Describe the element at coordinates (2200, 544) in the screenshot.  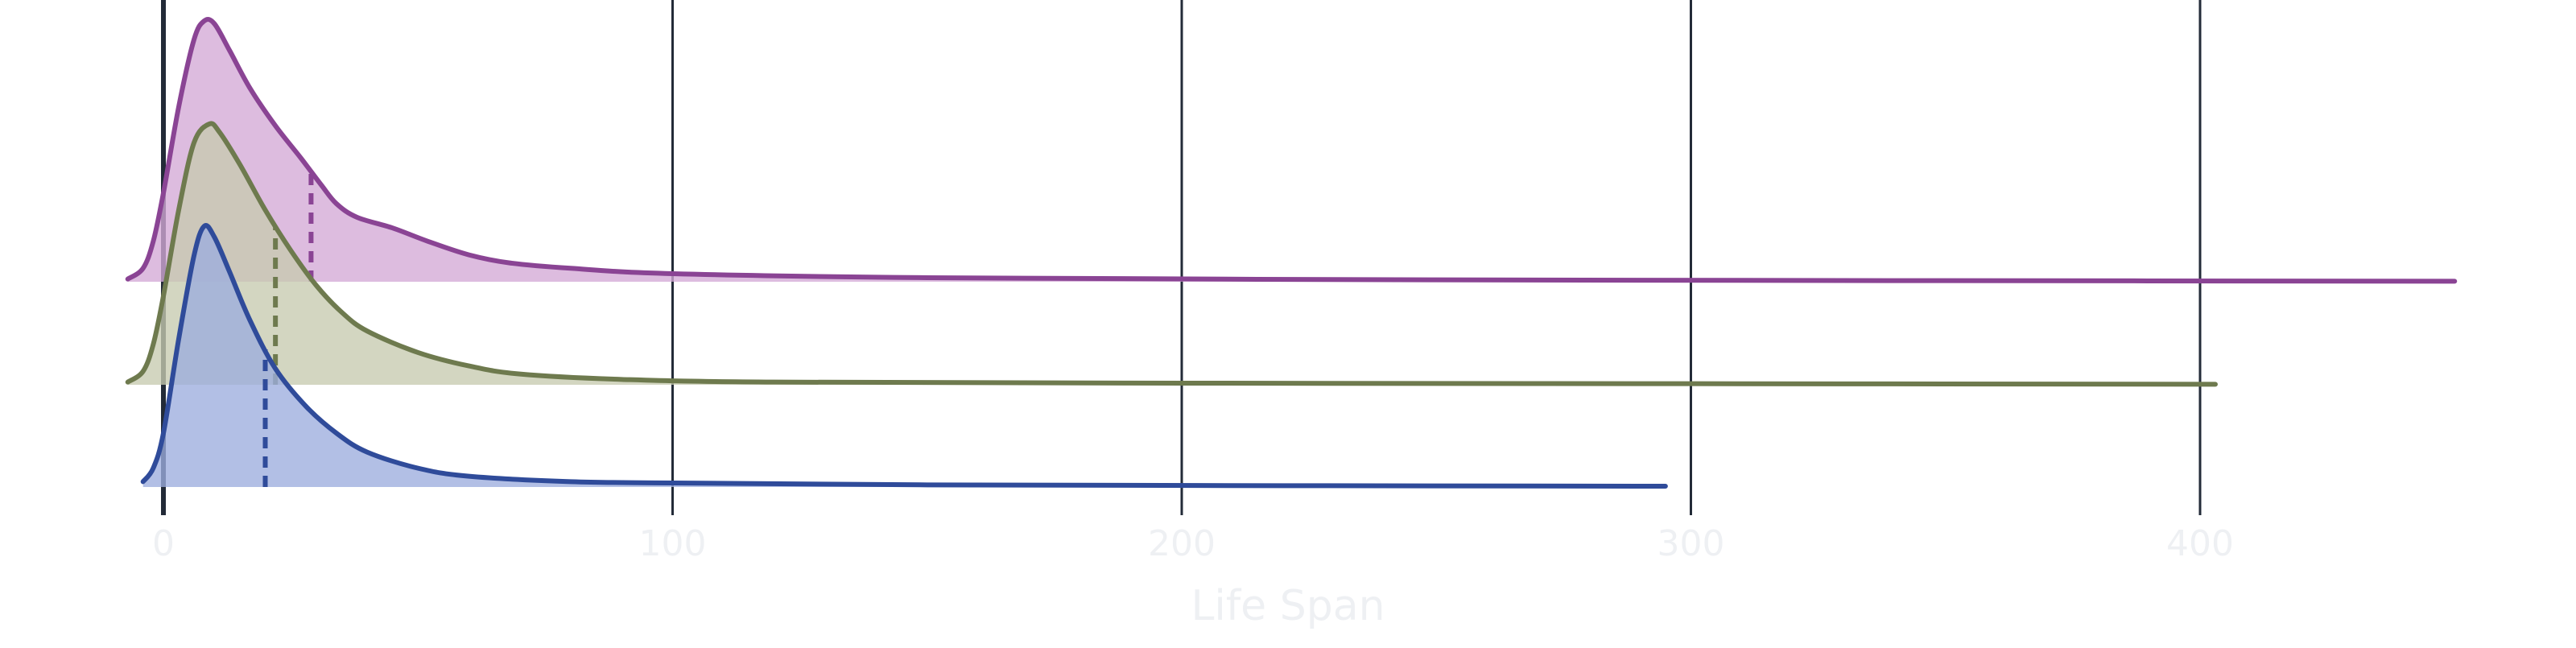
I see `x-tick-label-400: 400` at that location.